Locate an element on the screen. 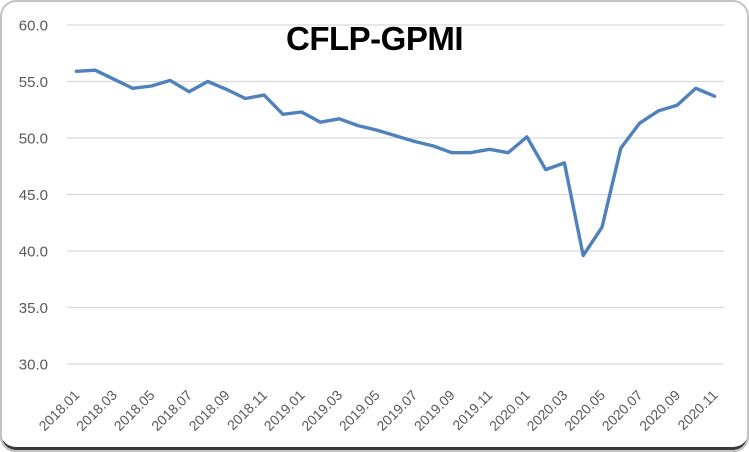  x-axis-tick-label: 2018.01 is located at coordinates (58, 410).